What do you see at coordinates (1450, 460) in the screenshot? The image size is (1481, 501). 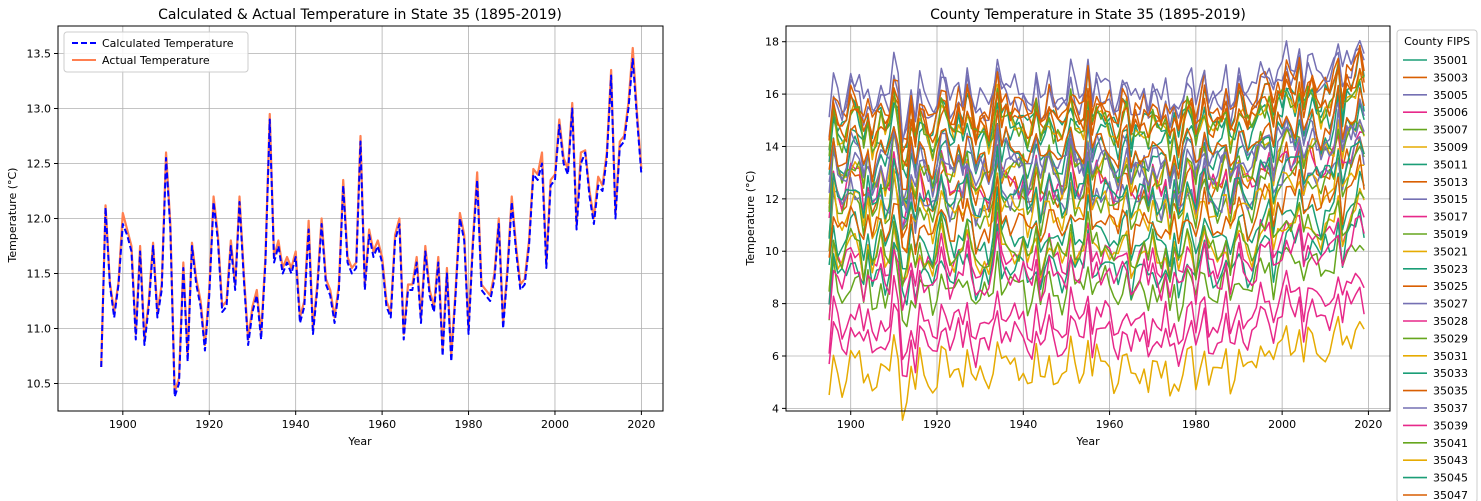 I see `legend-label: 35043` at bounding box center [1450, 460].